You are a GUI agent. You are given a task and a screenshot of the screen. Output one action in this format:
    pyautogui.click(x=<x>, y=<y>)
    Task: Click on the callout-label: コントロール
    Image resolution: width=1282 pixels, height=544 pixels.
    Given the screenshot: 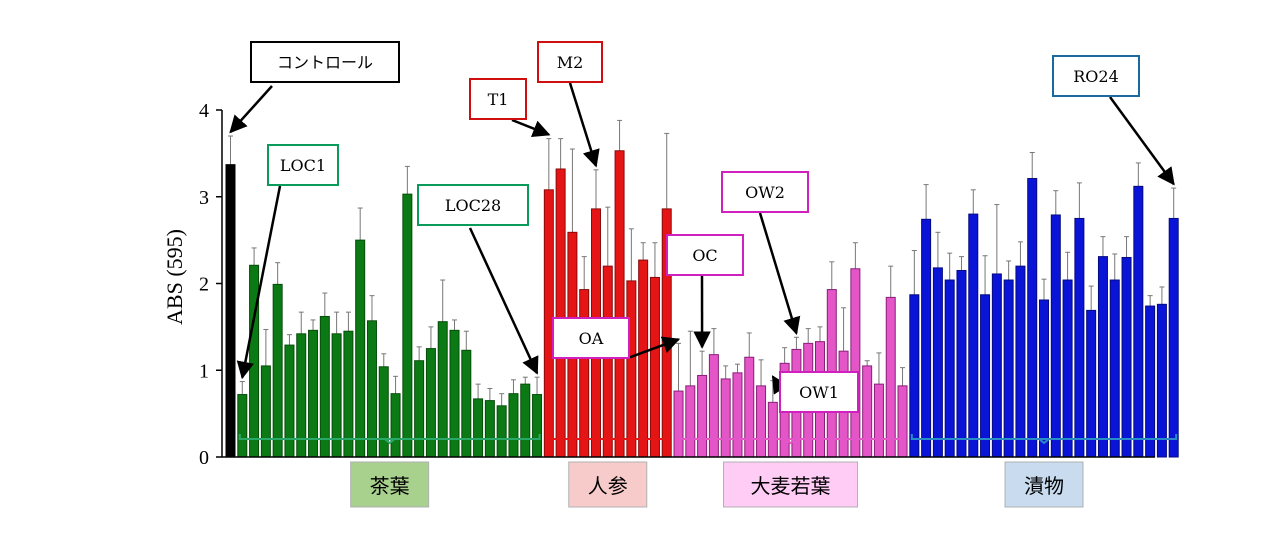 What is the action you would take?
    pyautogui.click(x=325, y=62)
    